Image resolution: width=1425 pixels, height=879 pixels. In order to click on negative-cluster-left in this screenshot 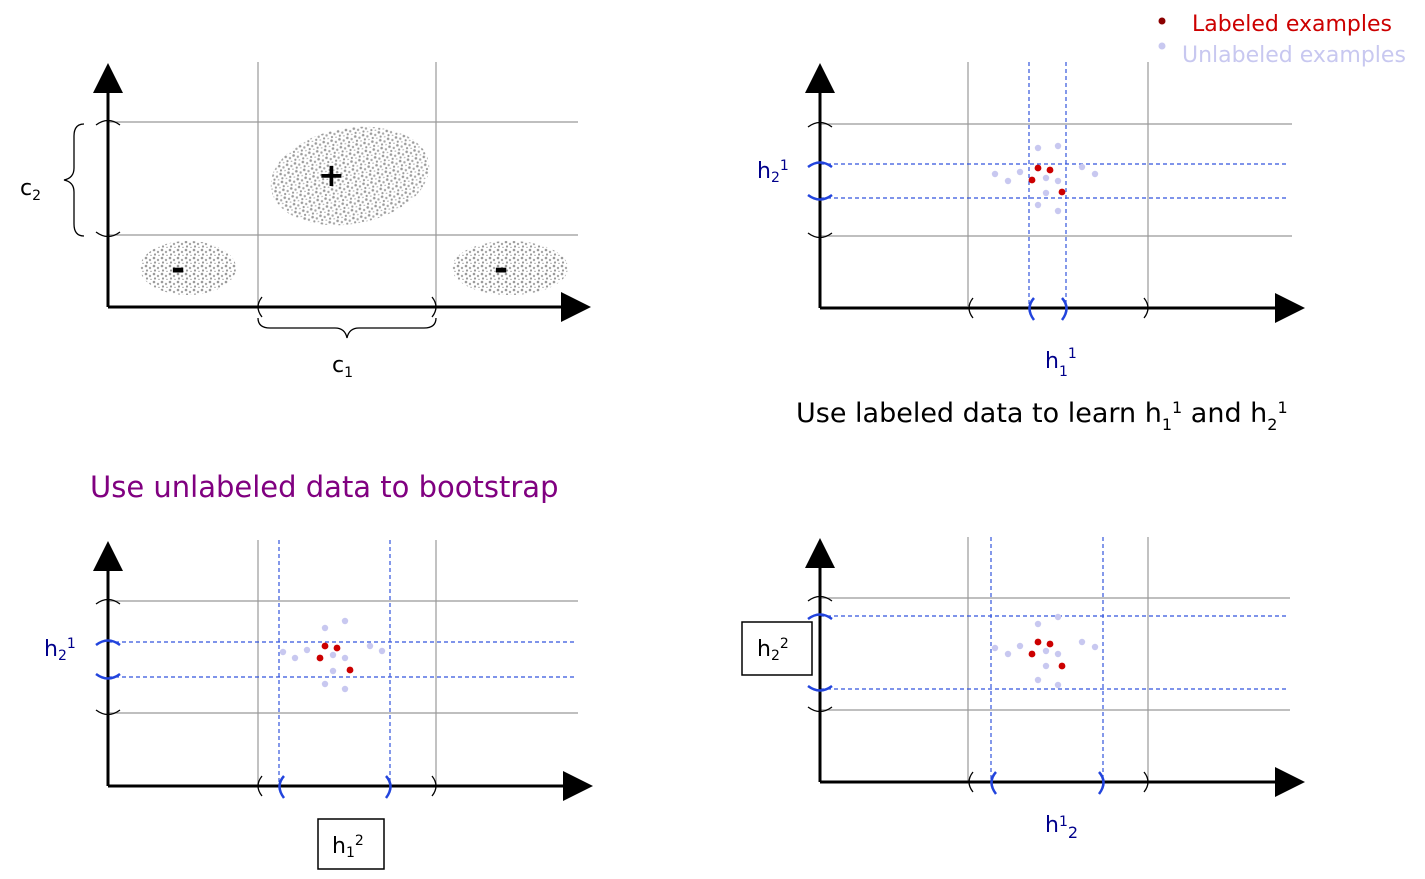, I will do `click(188, 268)`.